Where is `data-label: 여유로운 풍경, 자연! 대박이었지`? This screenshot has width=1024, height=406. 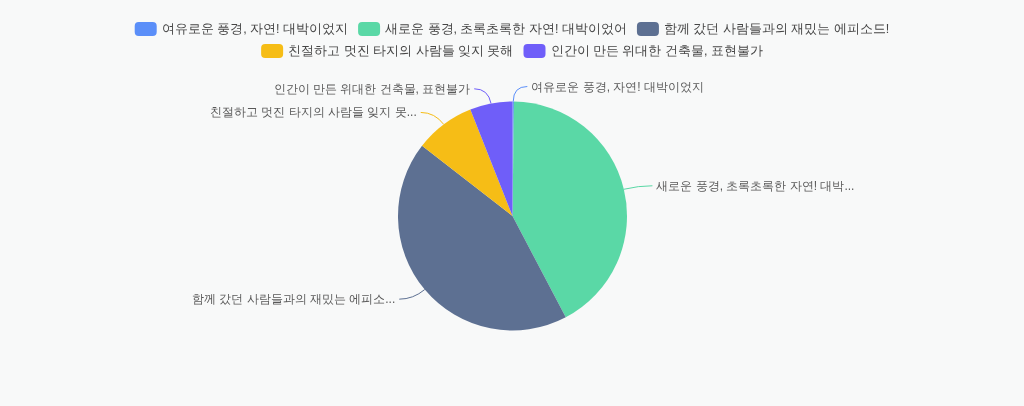 data-label: 여유로운 풍경, 자연! 대박이었지 is located at coordinates (617, 86).